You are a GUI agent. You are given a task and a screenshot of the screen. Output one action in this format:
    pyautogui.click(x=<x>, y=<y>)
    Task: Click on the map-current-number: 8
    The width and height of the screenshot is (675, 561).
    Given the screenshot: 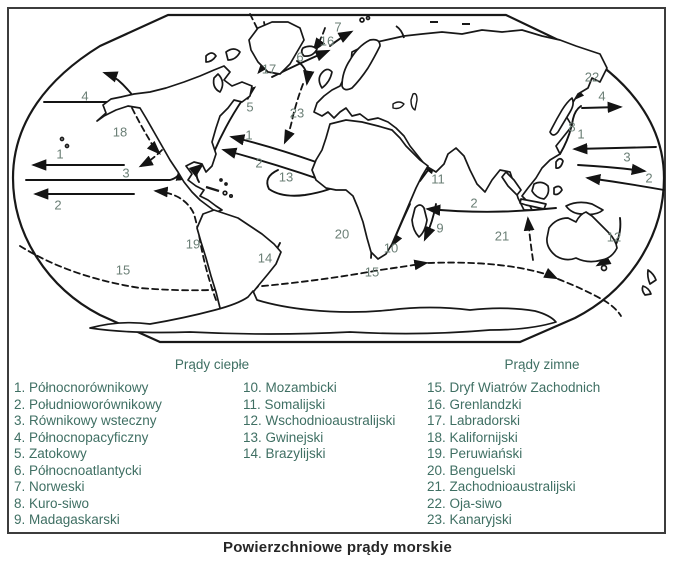 What is the action you would take?
    pyautogui.click(x=571, y=126)
    